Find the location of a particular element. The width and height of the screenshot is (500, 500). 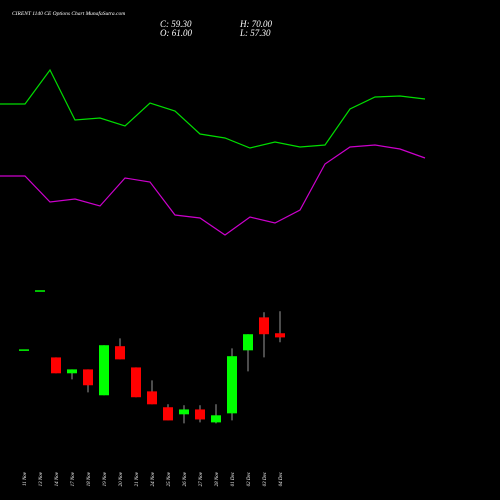

x-tick-label: 01 Dec is located at coordinates (233, 478).